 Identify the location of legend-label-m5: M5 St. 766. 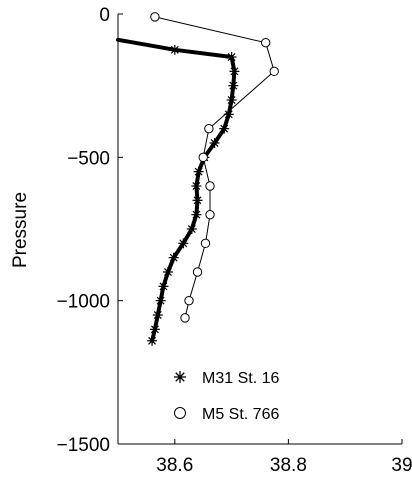
(240, 414).